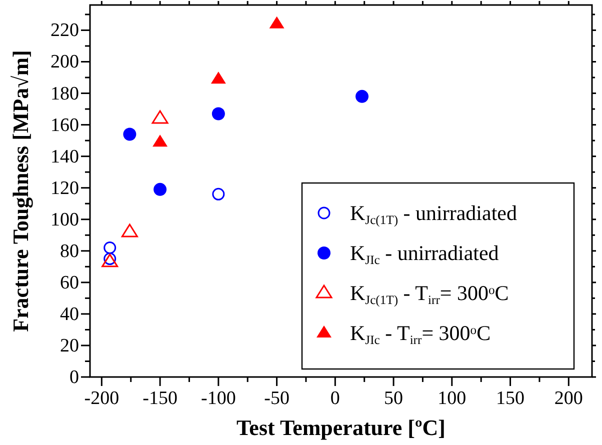  Describe the element at coordinates (74, 377) in the screenshot. I see `y-tick-label: 0` at that location.